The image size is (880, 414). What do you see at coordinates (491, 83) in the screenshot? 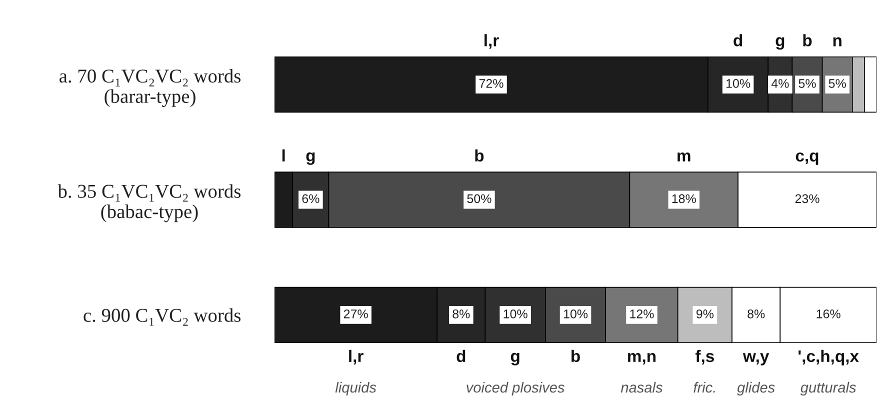
I see `data-label: 72%` at bounding box center [491, 83].